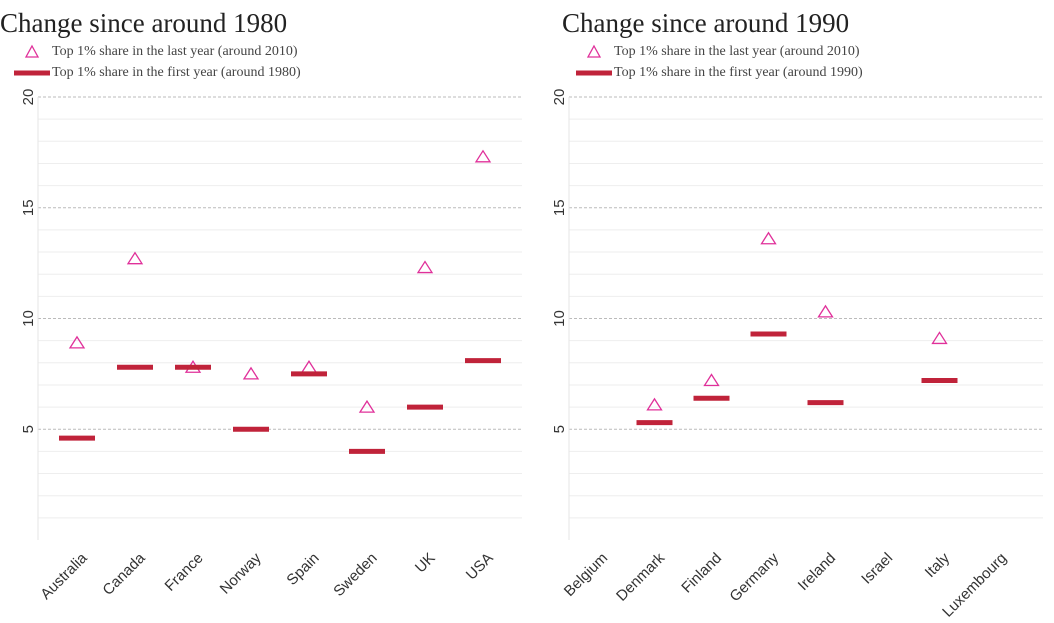 Image resolution: width=1054 pixels, height=623 pixels. Describe the element at coordinates (586, 575) in the screenshot. I see `x-tick-label: Belgium` at that location.